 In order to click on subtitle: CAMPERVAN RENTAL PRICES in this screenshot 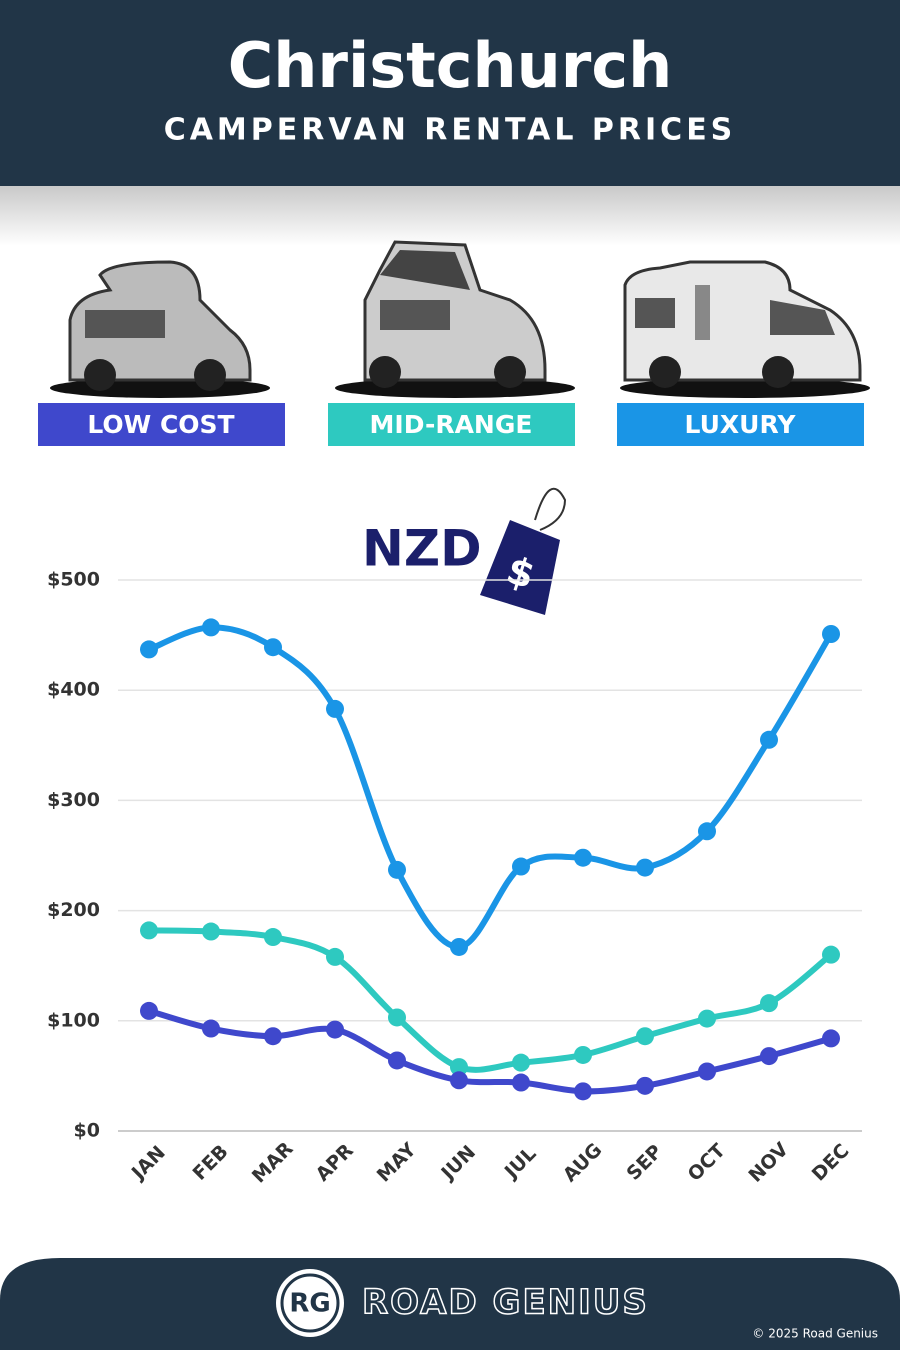, I will do `click(450, 130)`.